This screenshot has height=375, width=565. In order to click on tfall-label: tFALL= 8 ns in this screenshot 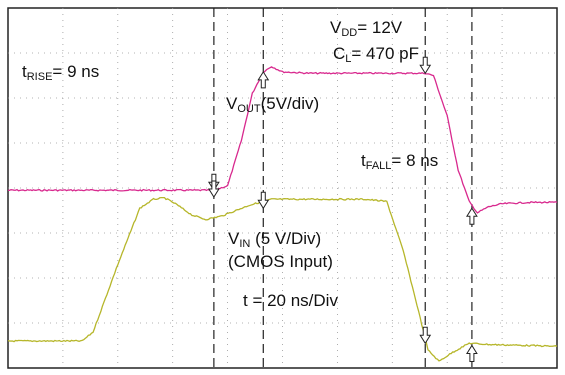, I will do `click(399, 161)`.